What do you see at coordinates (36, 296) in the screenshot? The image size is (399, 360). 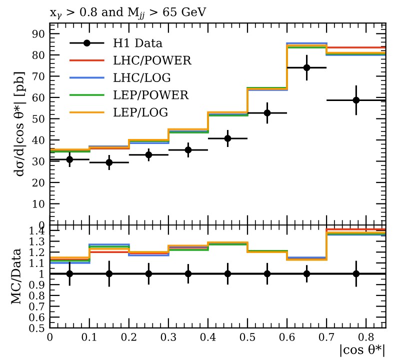 I see `y-tick-label: 0.8` at bounding box center [36, 296].